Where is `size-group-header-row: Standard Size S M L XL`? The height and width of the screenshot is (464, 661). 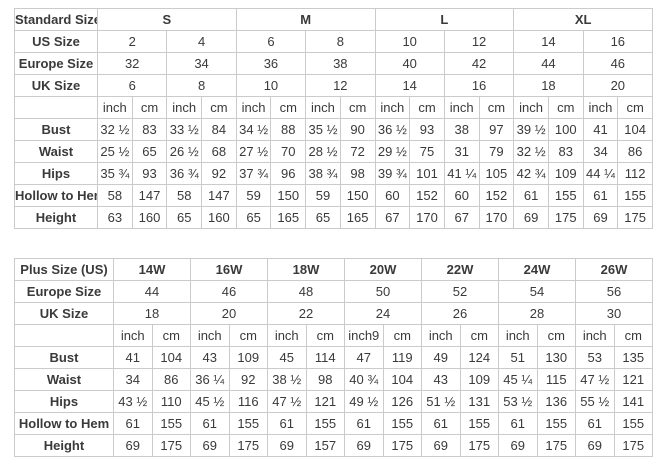
size-group-header-row: Standard Size S M L XL is located at coordinates (333, 19).